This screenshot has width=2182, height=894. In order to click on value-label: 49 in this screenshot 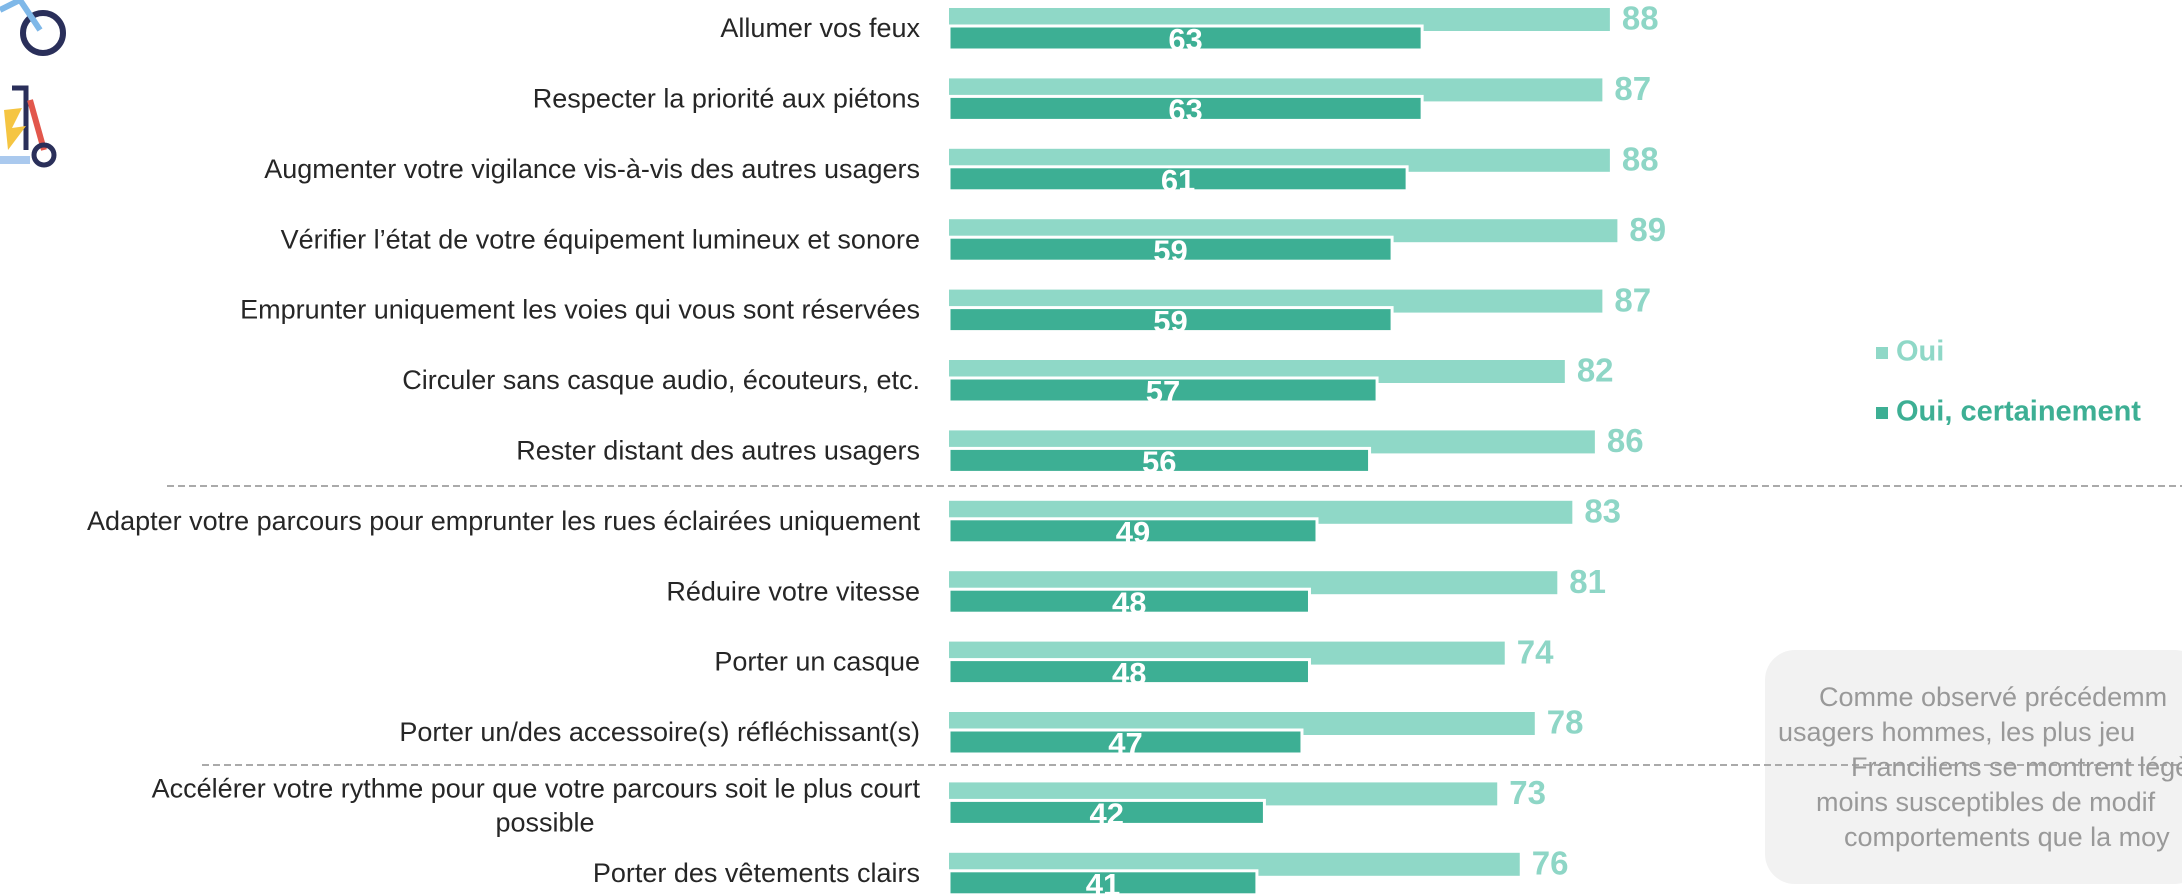, I will do `click(1133, 532)`.